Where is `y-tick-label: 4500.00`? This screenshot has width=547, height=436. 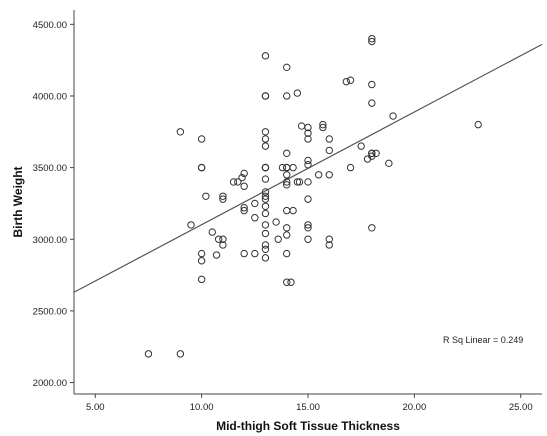 y-tick-label: 4500.00 is located at coordinates (50, 25).